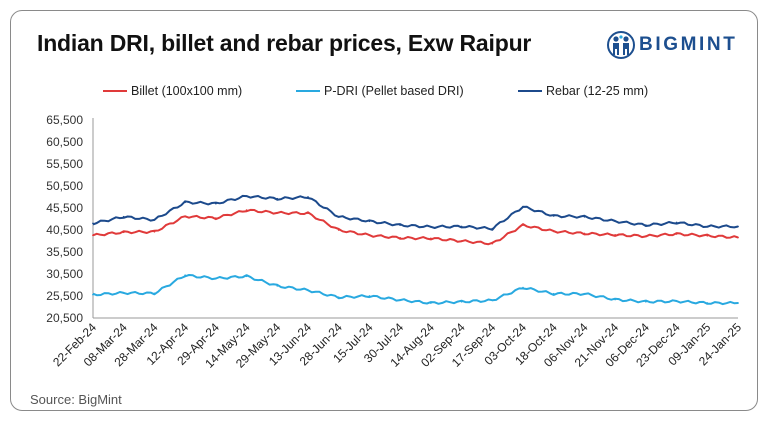 The image size is (770, 421). What do you see at coordinates (597, 91) in the screenshot?
I see `legend-label-rebar: Rebar (12-25 mm)` at bounding box center [597, 91].